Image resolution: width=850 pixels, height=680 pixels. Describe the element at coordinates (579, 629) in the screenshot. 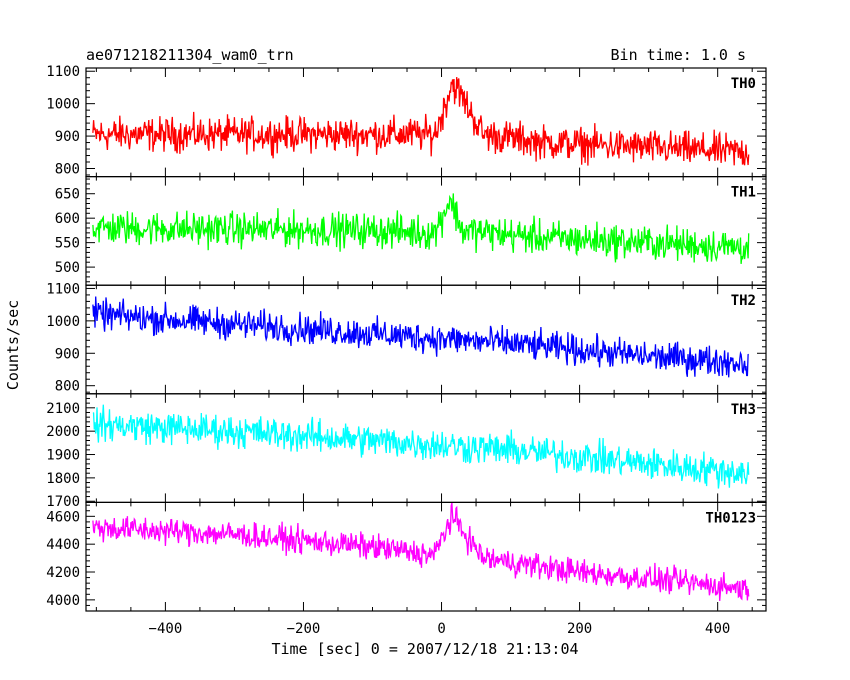

I see `x-tick-label: 200` at that location.